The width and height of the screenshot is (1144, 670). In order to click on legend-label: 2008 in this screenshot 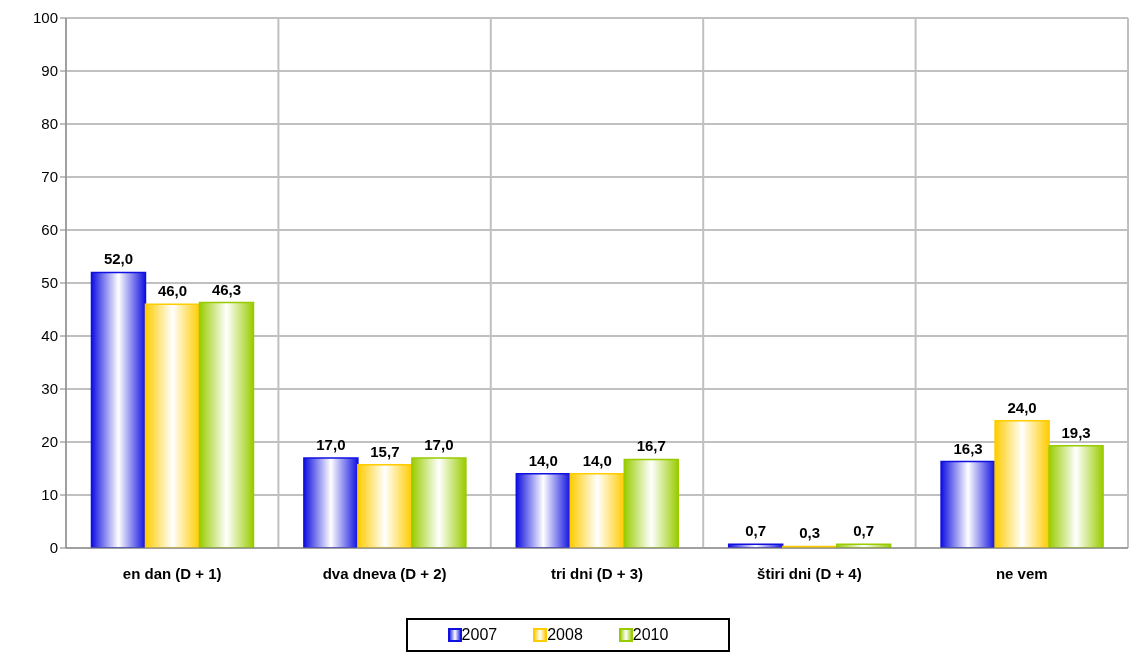, I will do `click(565, 635)`.